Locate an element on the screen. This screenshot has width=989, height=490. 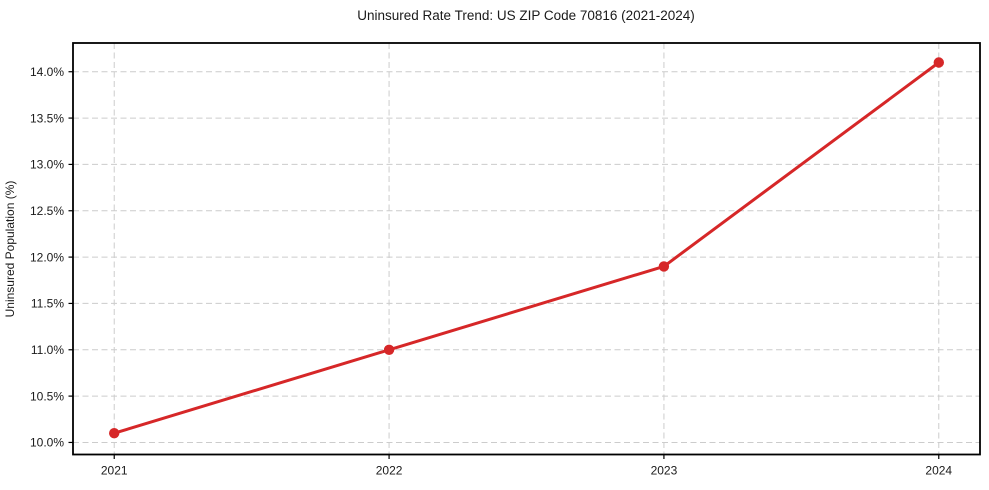
y-tick-label: 10.0% is located at coordinates (47, 443).